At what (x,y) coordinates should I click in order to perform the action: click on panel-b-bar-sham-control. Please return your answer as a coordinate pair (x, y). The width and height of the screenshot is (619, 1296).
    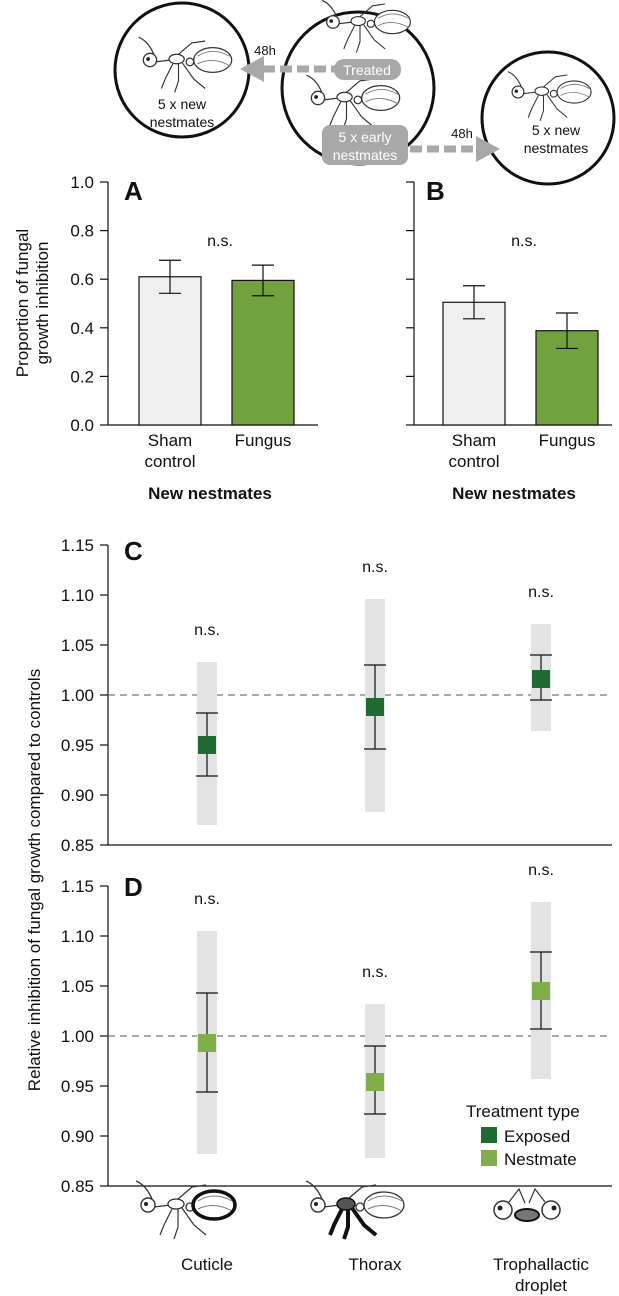
    Looking at the image, I should click on (474, 363).